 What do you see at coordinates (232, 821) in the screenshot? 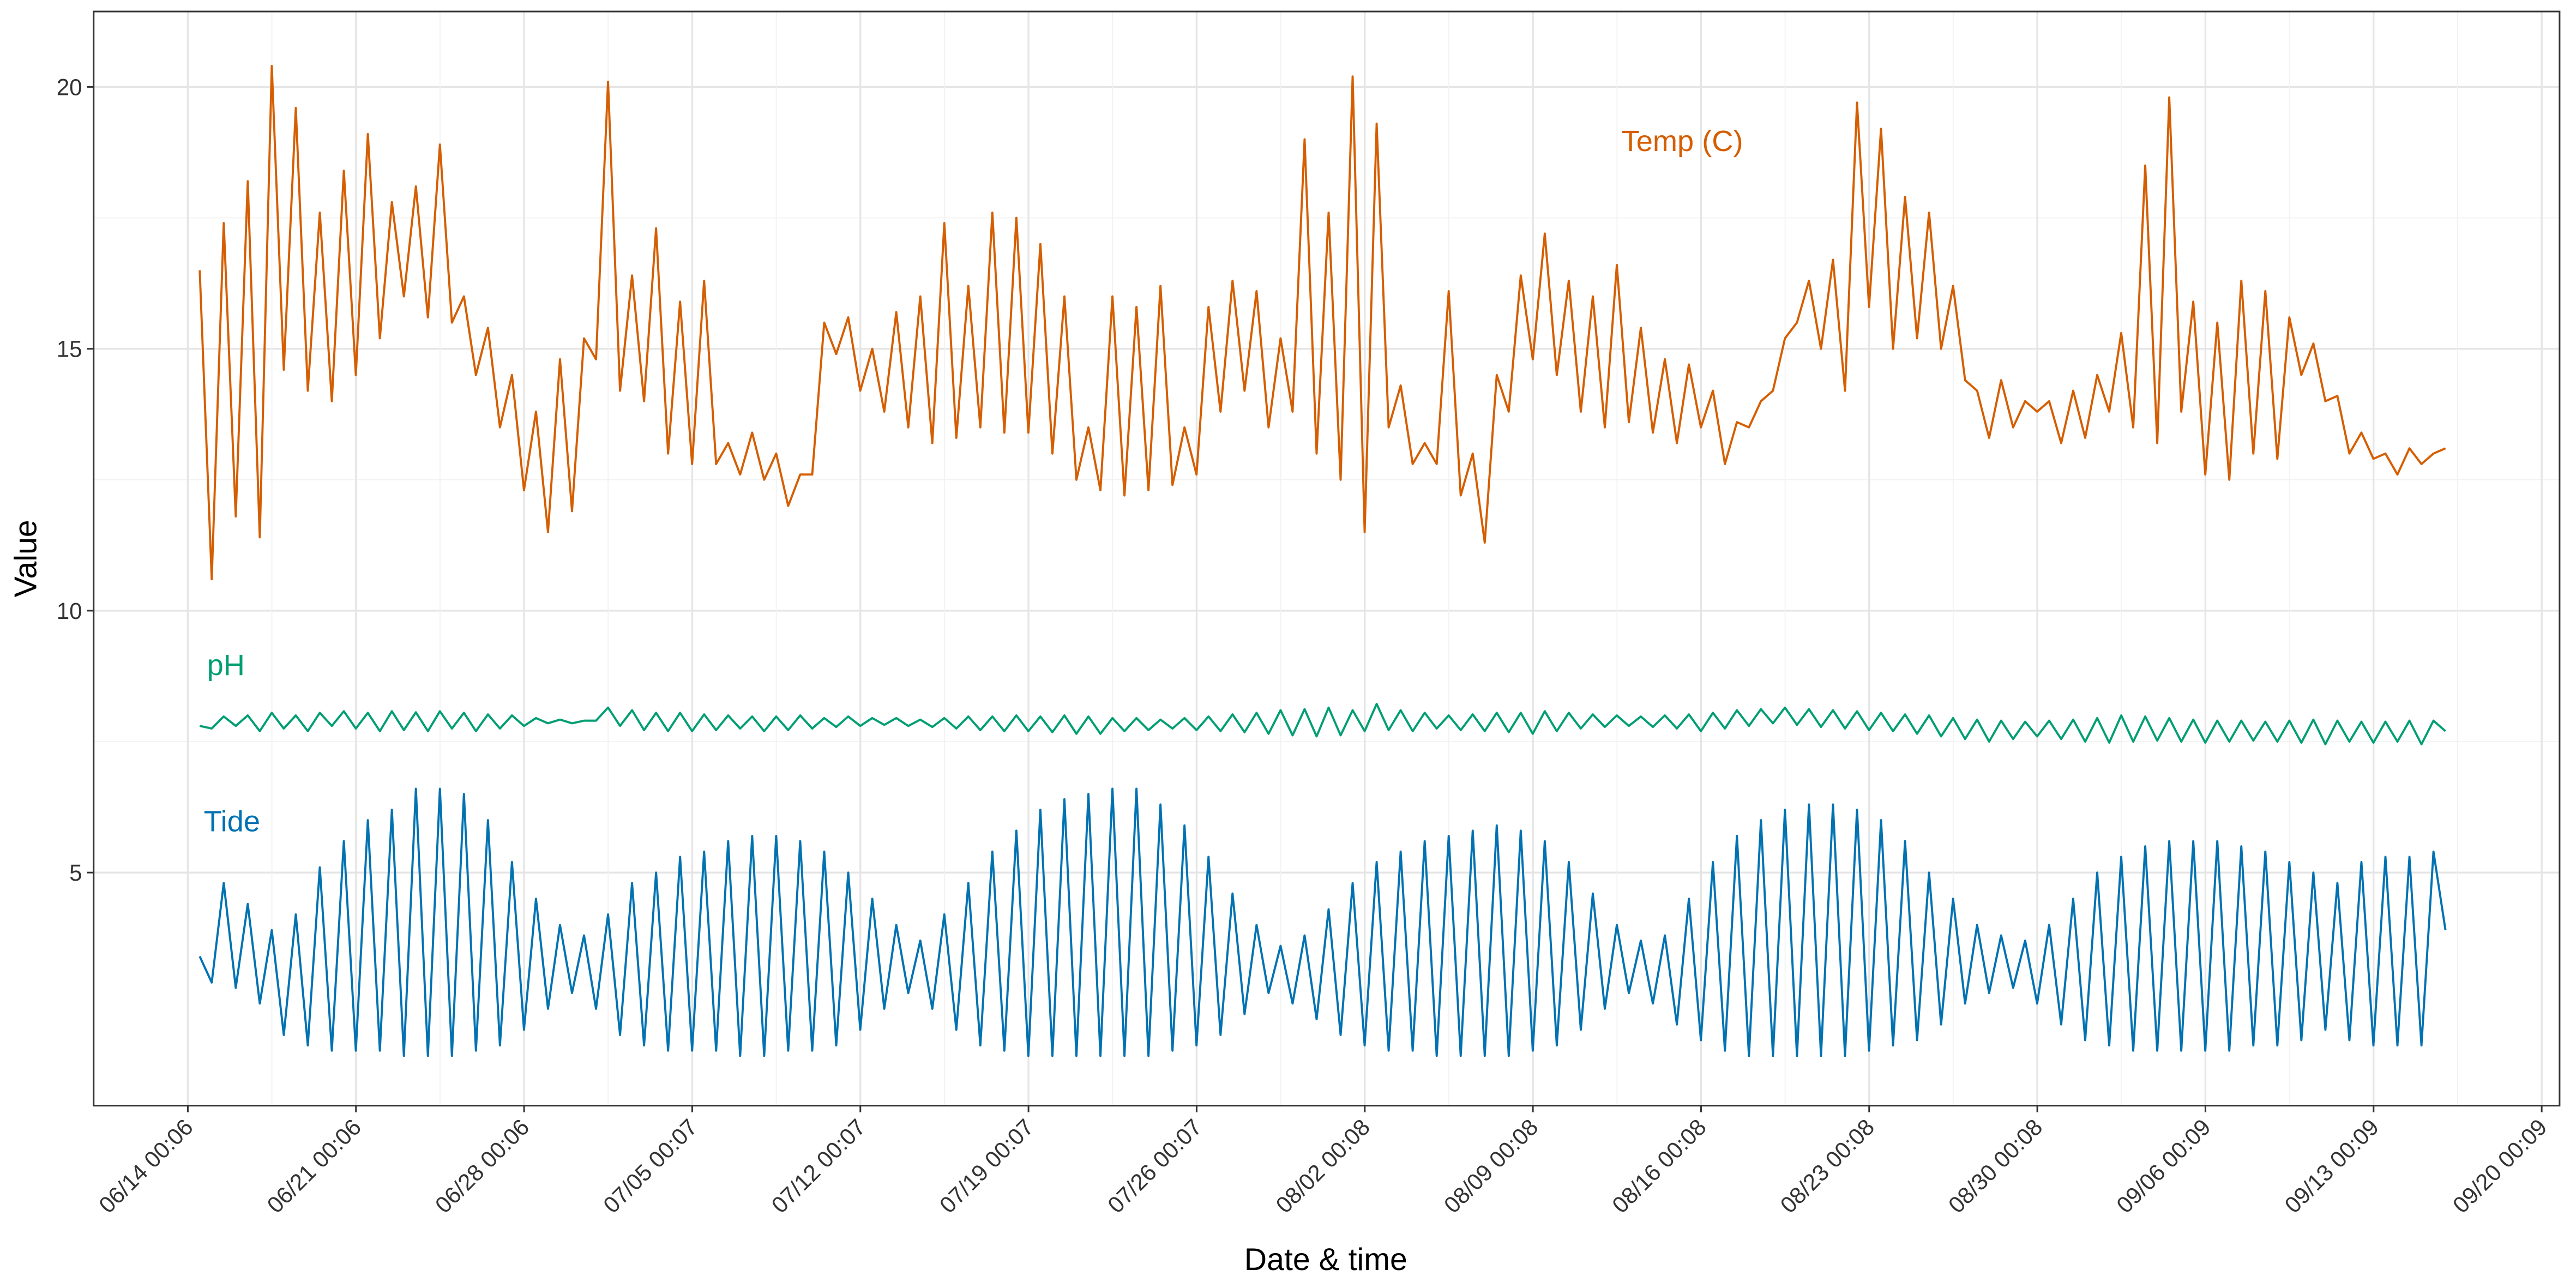
I see `series-label: Tide` at bounding box center [232, 821].